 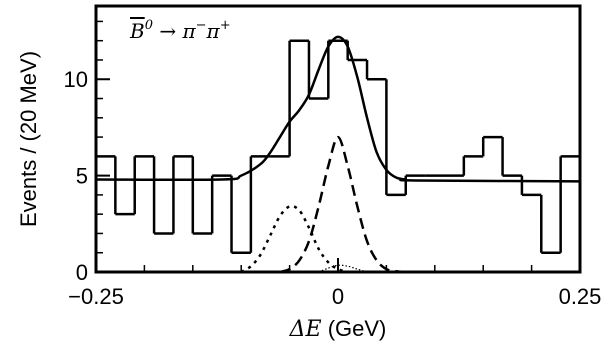 What do you see at coordinates (137, 31) in the screenshot?
I see `annotation-base: B` at bounding box center [137, 31].